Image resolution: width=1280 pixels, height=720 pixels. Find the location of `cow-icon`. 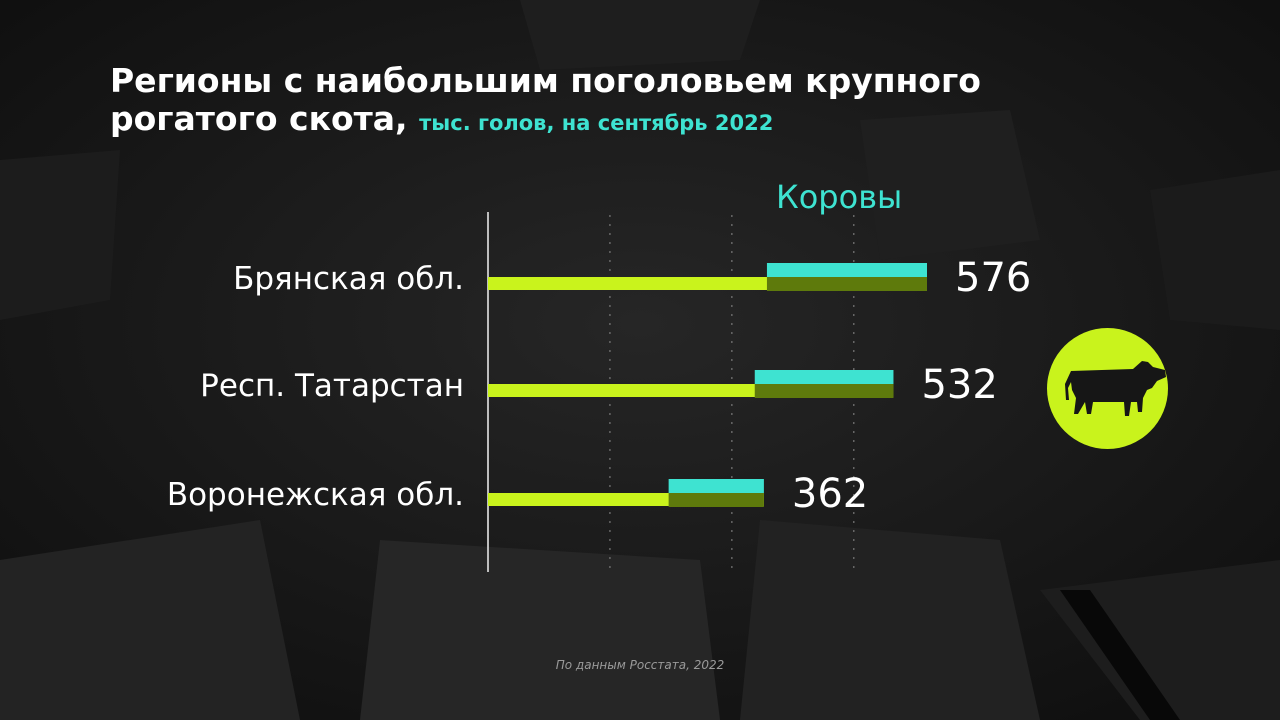

cow-icon is located at coordinates (1107, 388).